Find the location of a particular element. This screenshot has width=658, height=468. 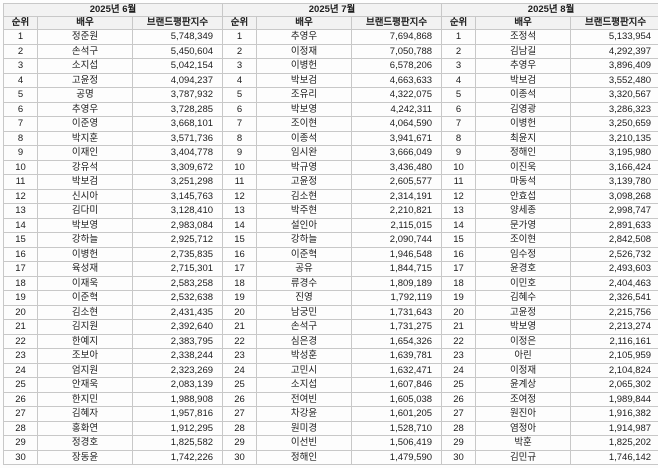

value-cell: 1,916,382 is located at coordinates (614, 414).